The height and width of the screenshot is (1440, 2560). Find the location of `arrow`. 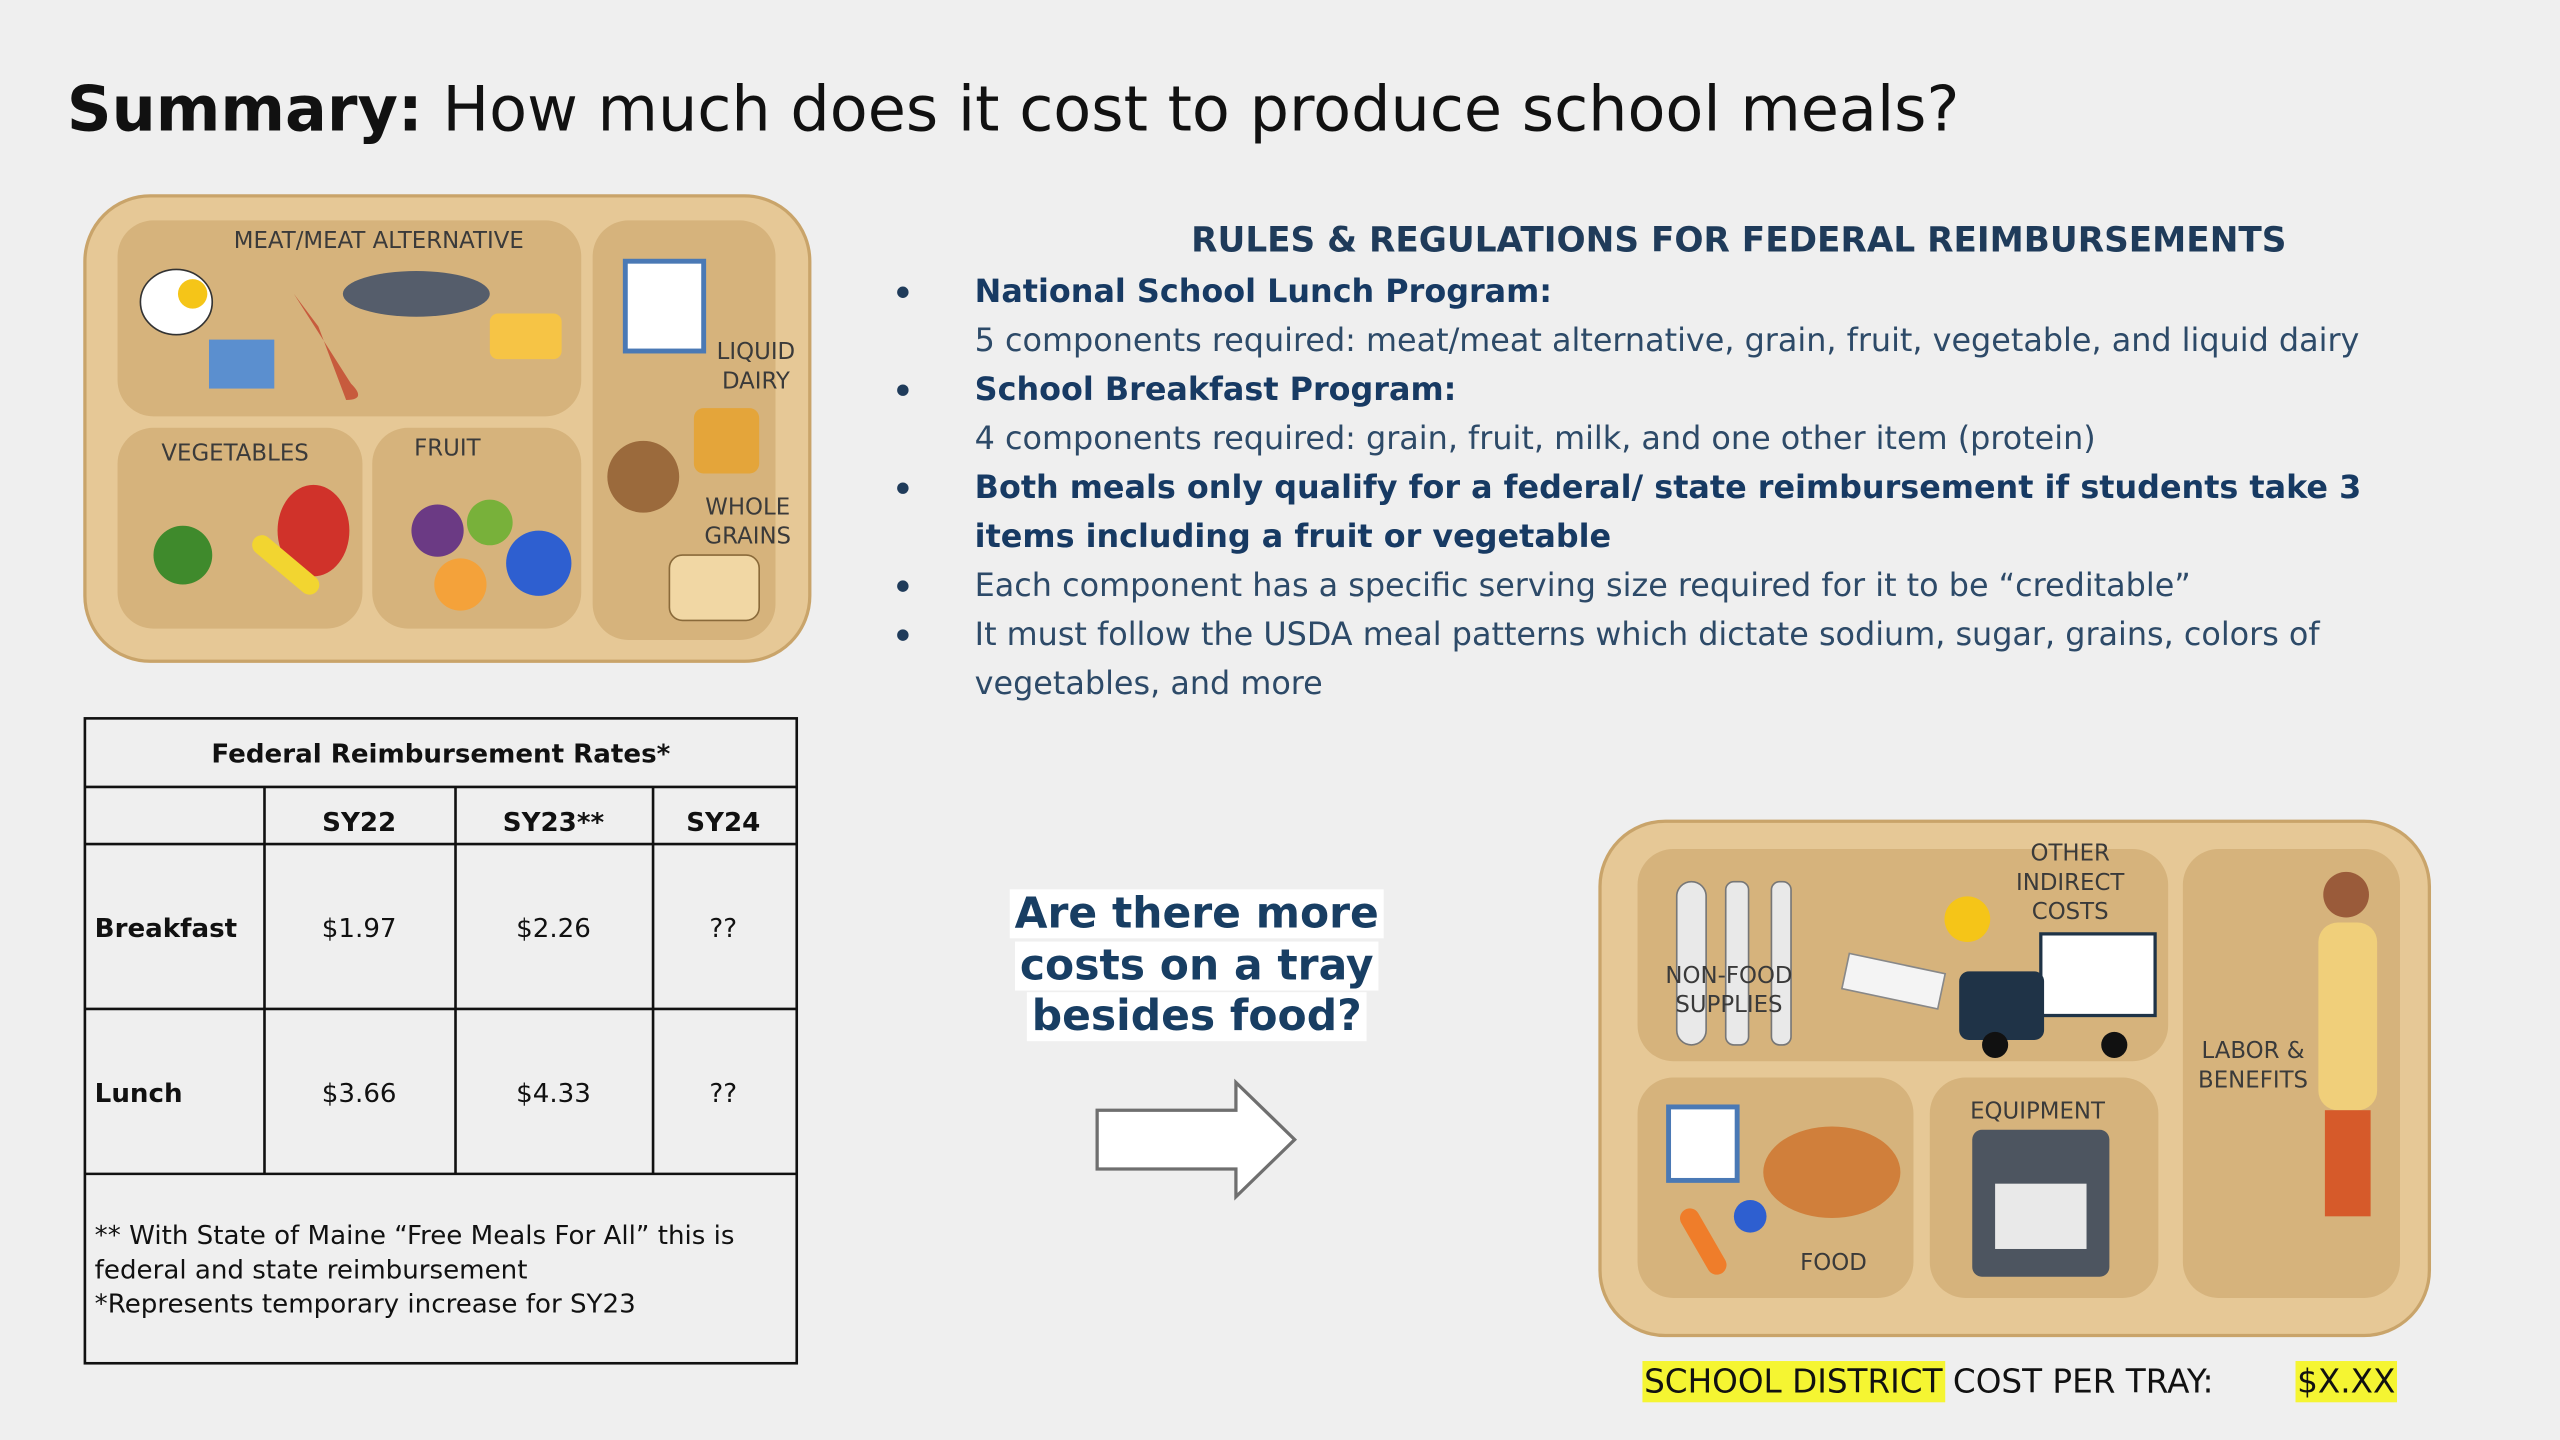

arrow is located at coordinates (1196, 1139).